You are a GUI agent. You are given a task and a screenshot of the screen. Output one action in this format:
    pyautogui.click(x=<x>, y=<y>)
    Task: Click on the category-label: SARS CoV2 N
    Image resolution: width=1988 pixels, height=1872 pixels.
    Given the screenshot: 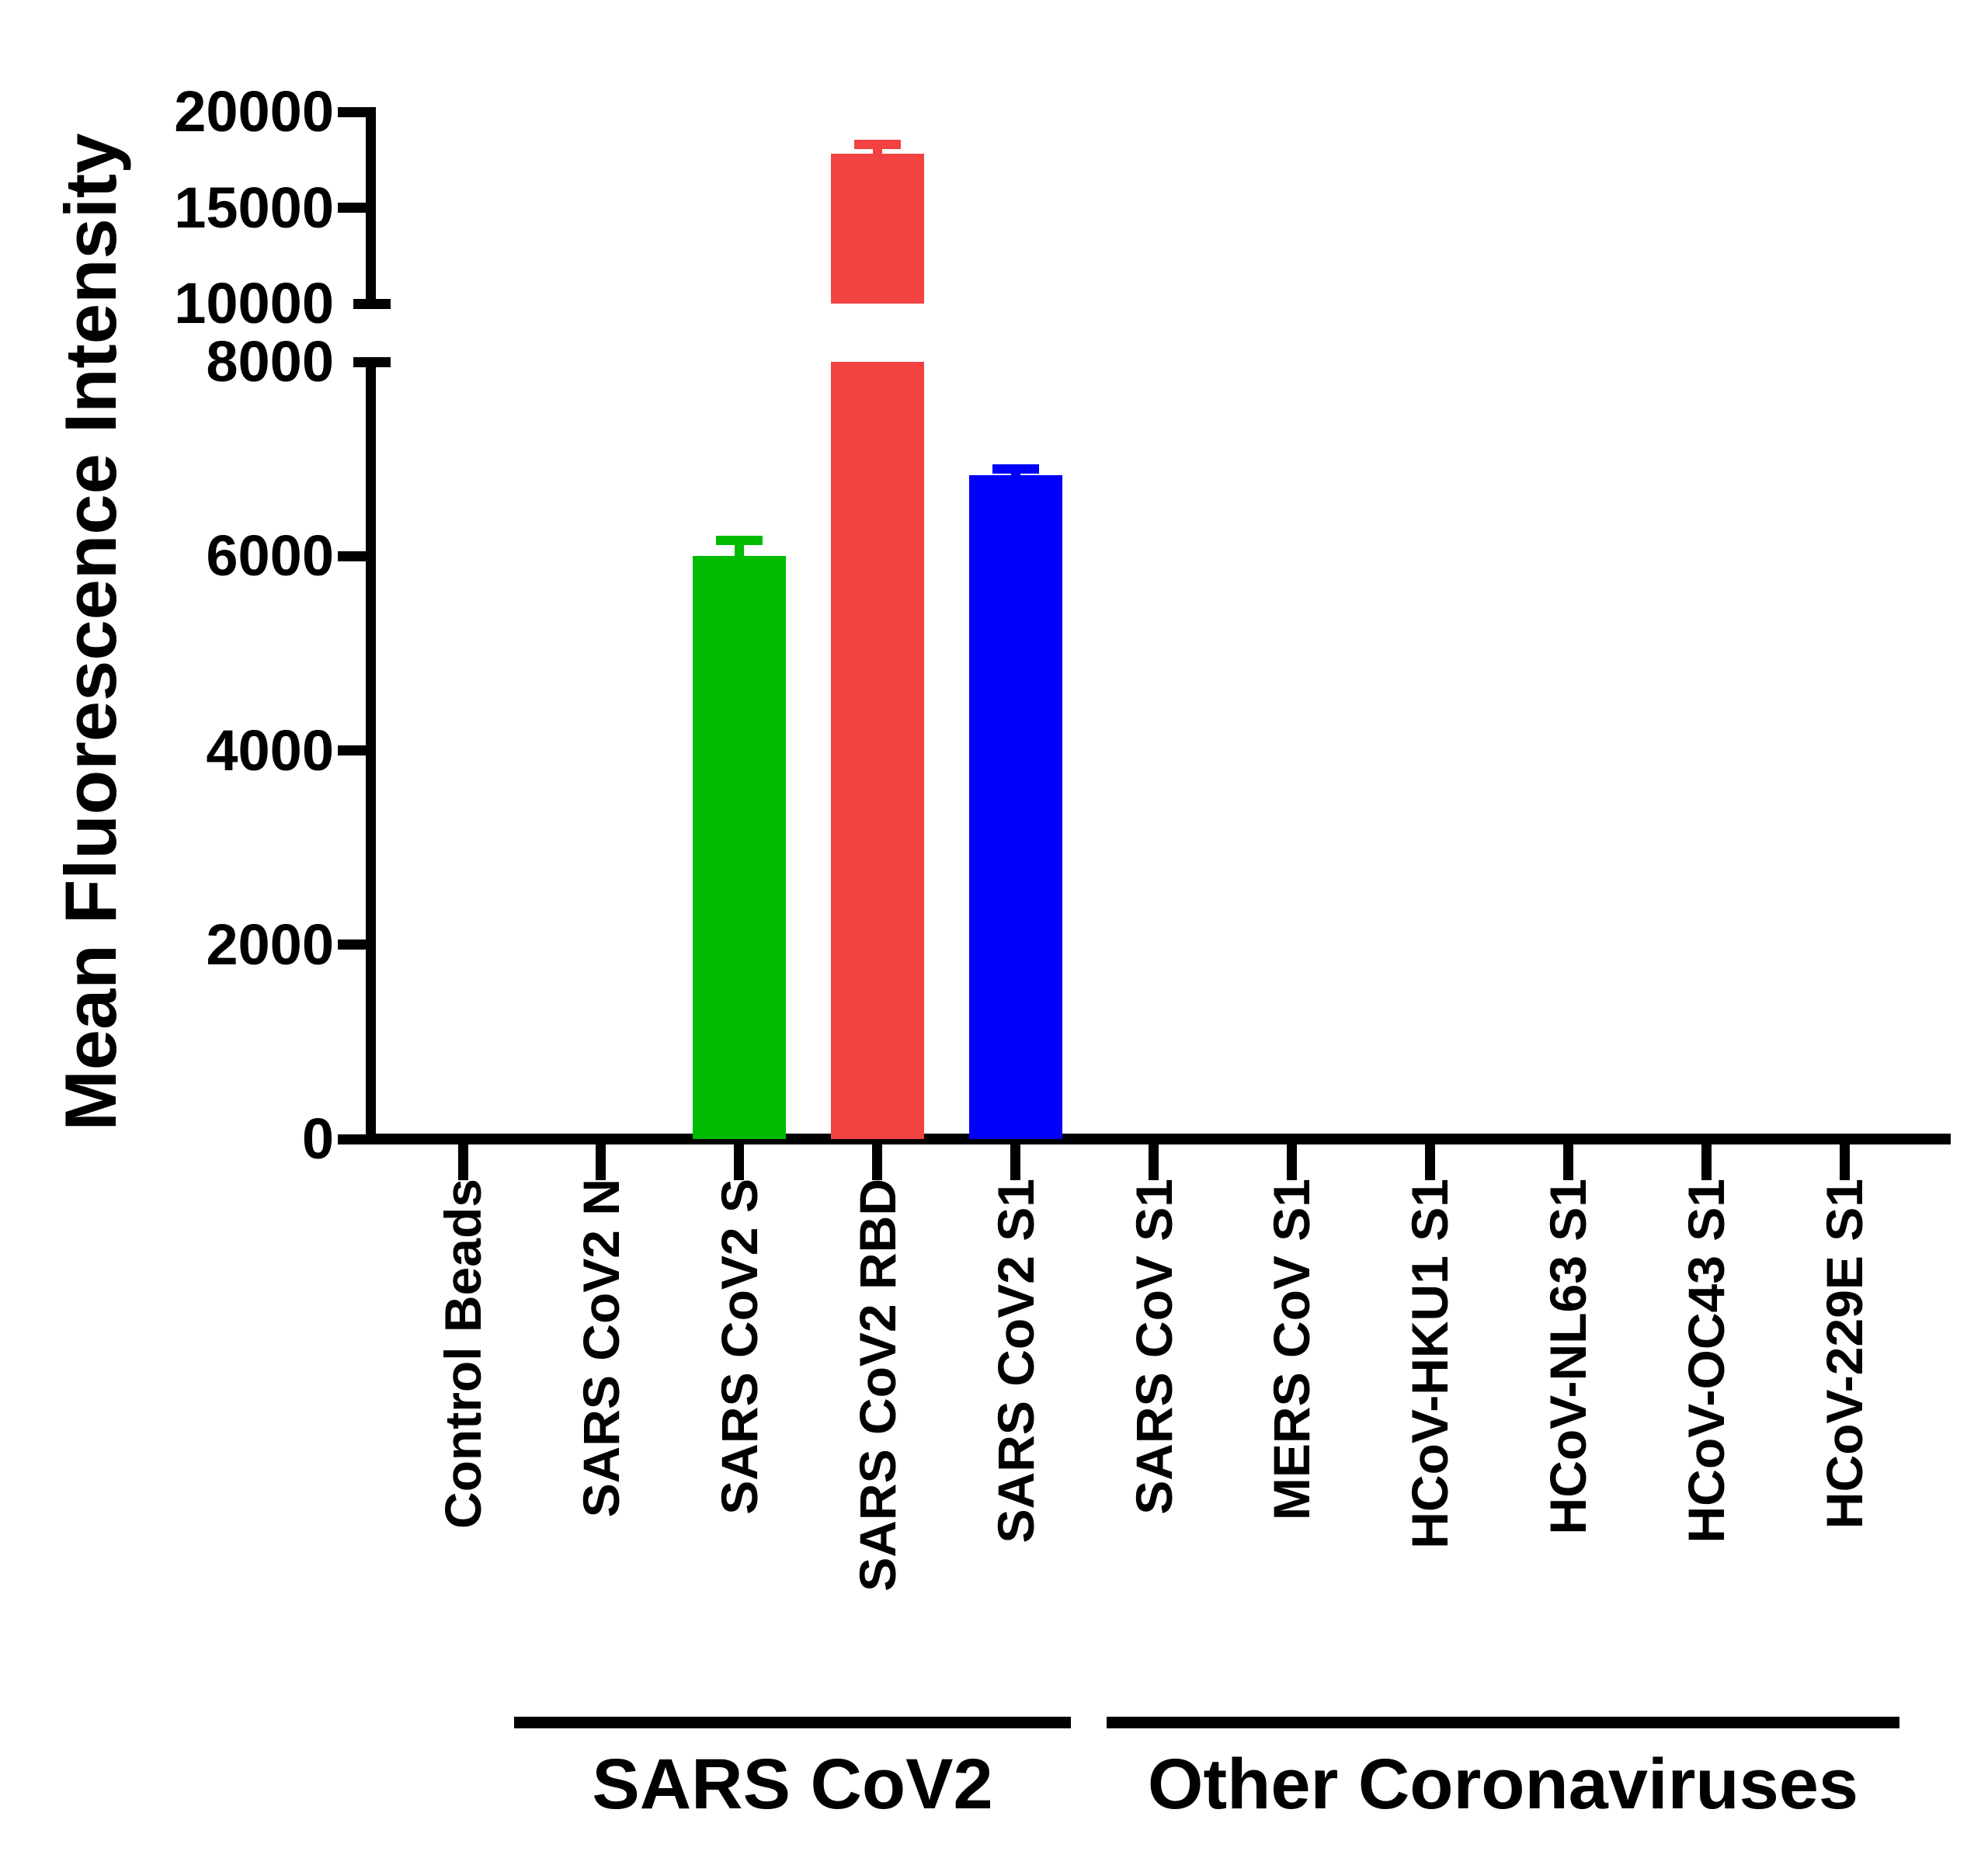 What is the action you would take?
    pyautogui.click(x=601, y=1349)
    